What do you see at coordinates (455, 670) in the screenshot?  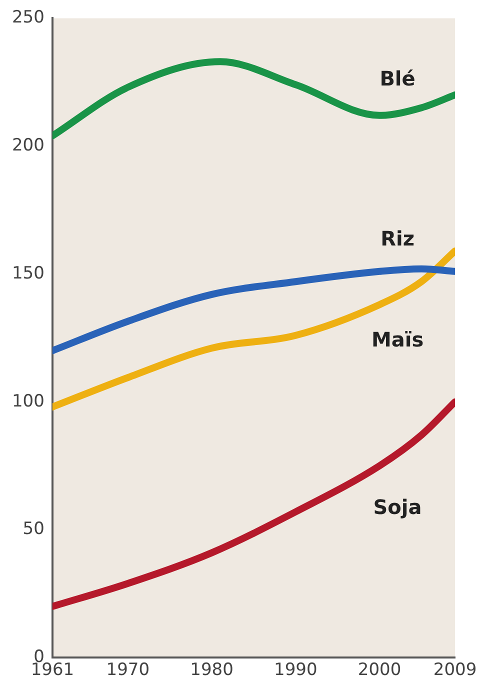 I see `x-tick-label: 2009` at bounding box center [455, 670].